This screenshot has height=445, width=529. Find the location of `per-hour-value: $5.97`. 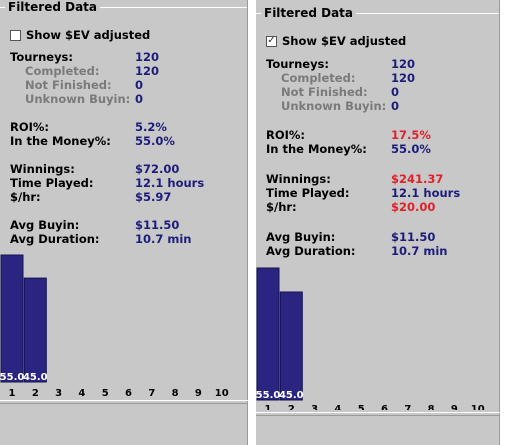

per-hour-value: $5.97 is located at coordinates (153, 197).